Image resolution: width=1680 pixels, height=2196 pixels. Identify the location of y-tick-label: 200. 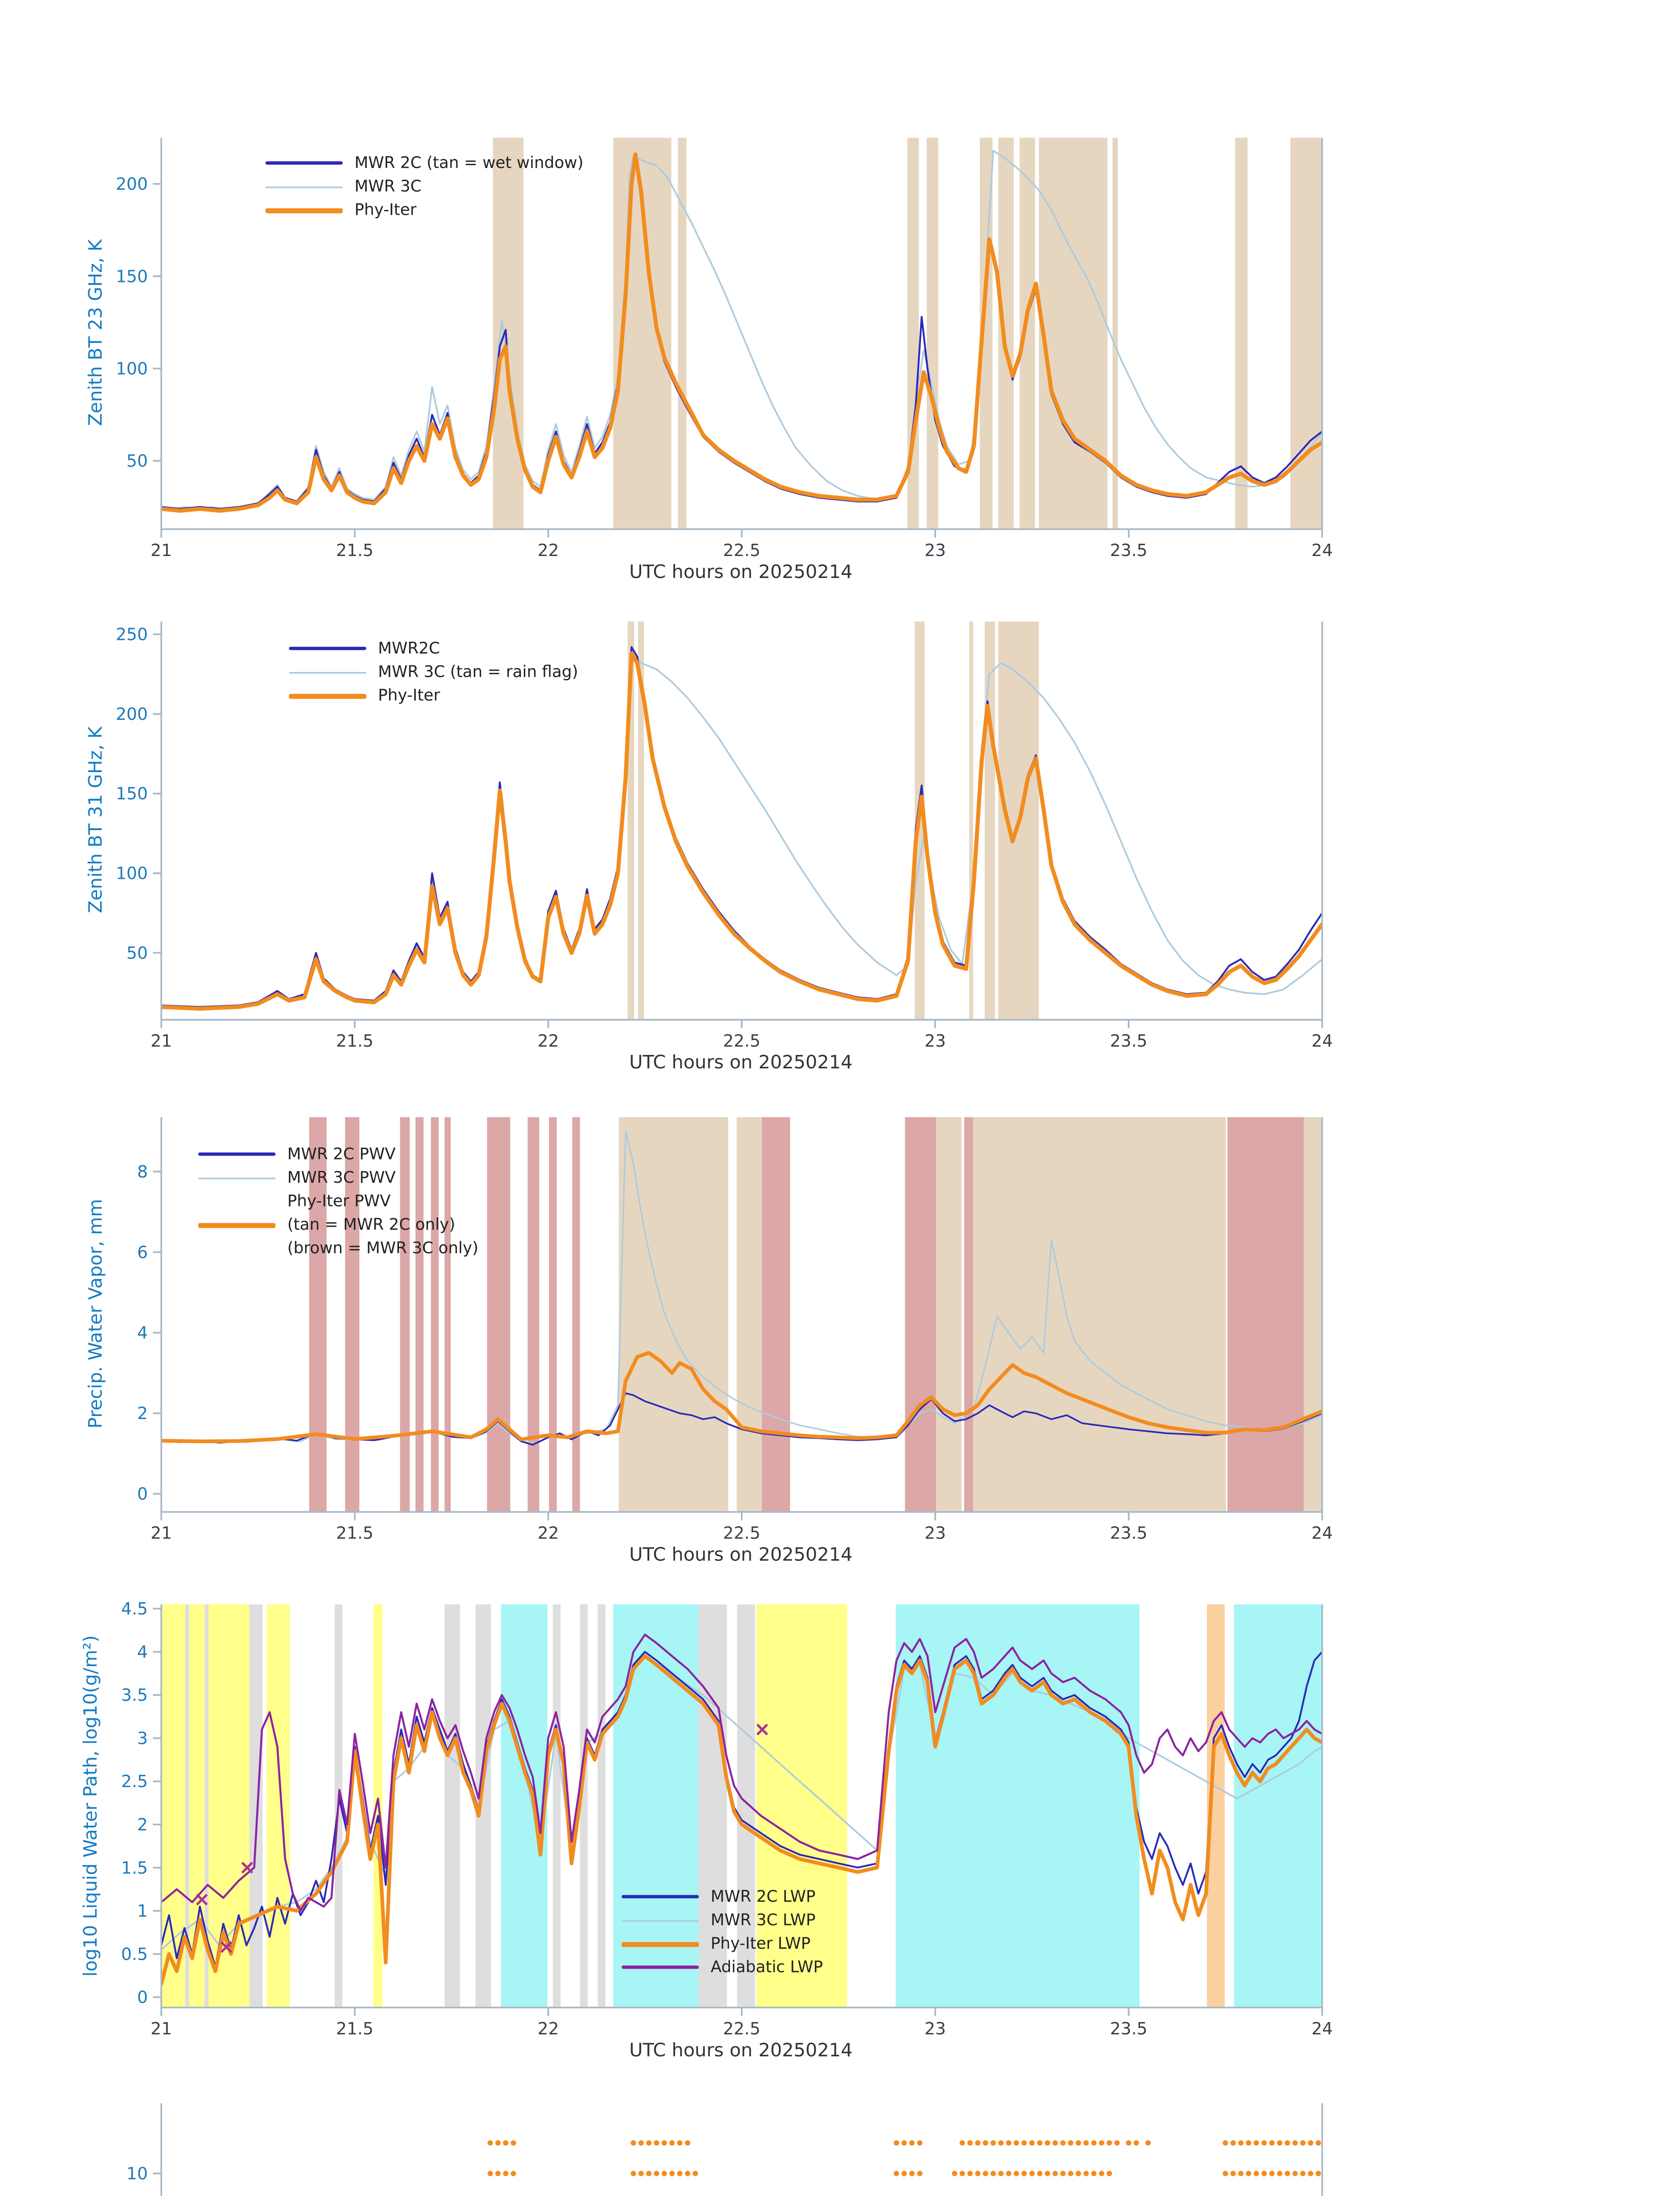
(132, 184).